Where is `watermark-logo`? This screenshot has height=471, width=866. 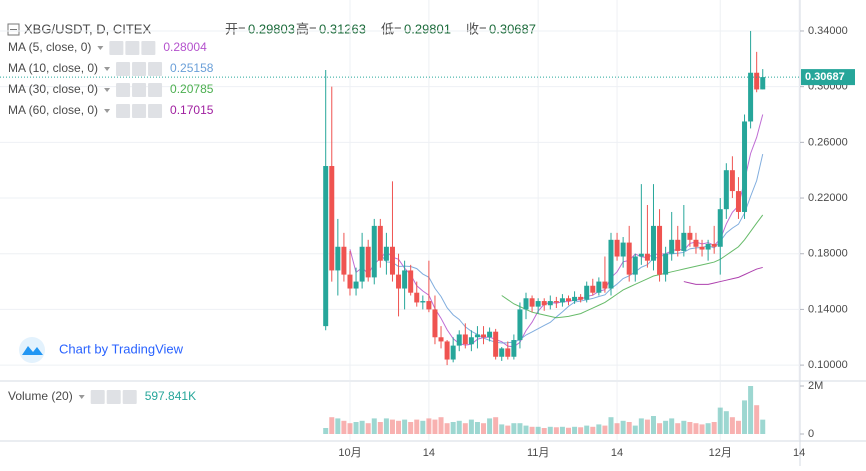 watermark-logo is located at coordinates (32, 350).